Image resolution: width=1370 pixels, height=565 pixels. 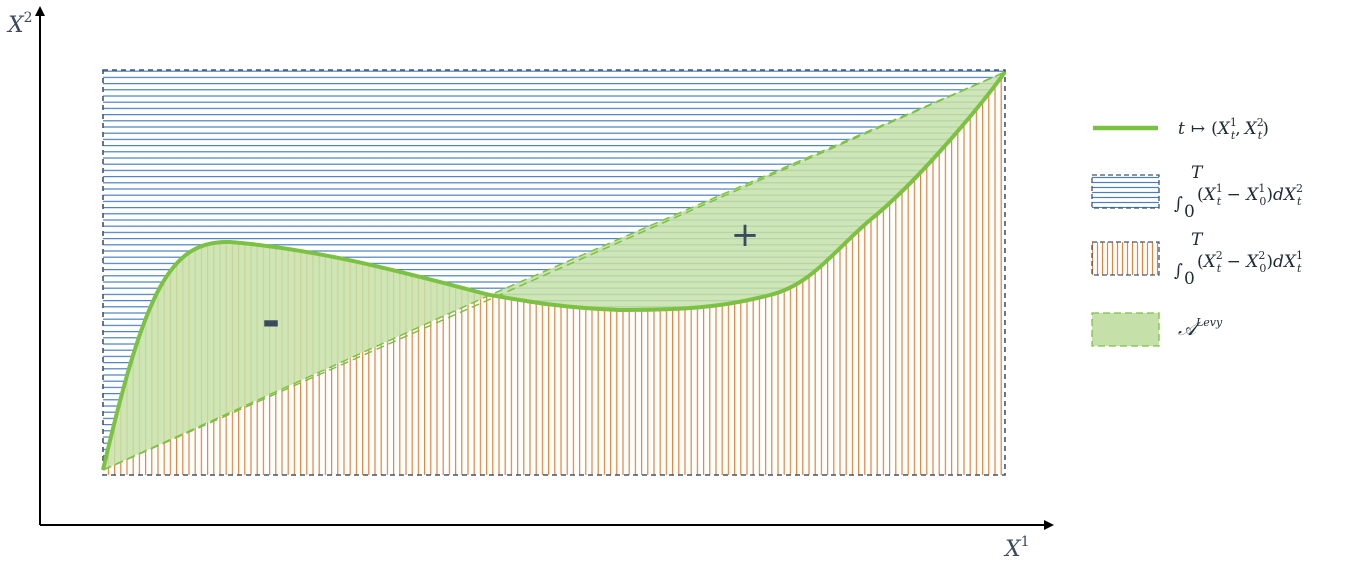 I want to click on legend-item-integral-2: ∫ T 0 (X2 t − X2 0)dX1 t, so click(x=1197, y=259).